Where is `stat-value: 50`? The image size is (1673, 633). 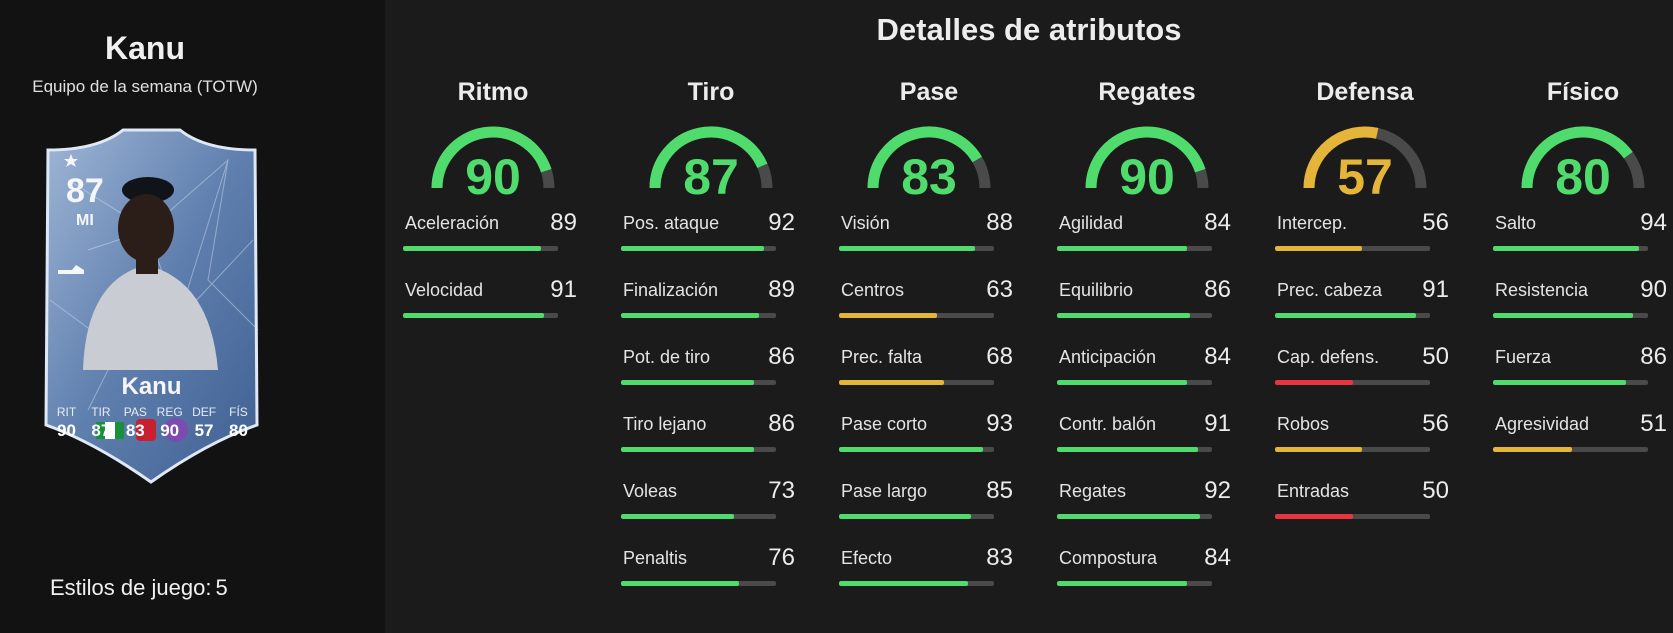
stat-value: 50 is located at coordinates (1435, 490).